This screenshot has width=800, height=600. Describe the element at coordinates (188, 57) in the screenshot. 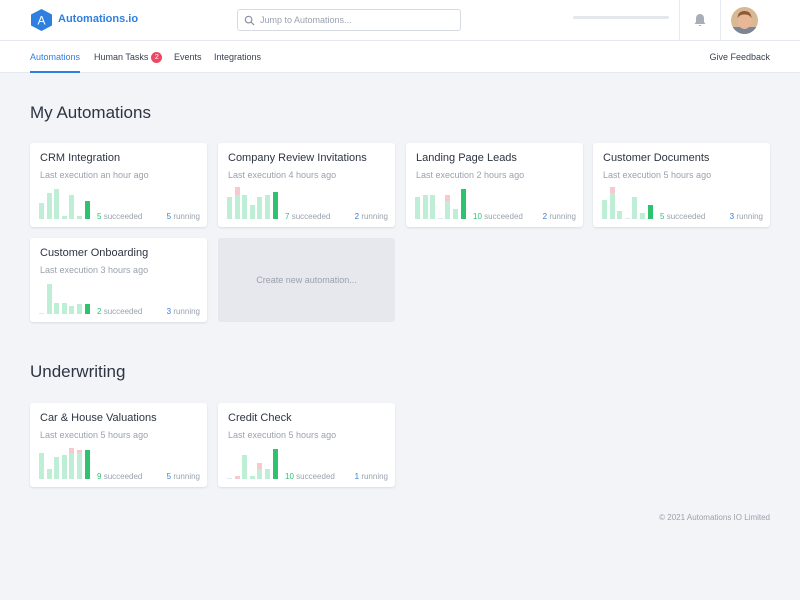

I see `tab-events: Events` at that location.